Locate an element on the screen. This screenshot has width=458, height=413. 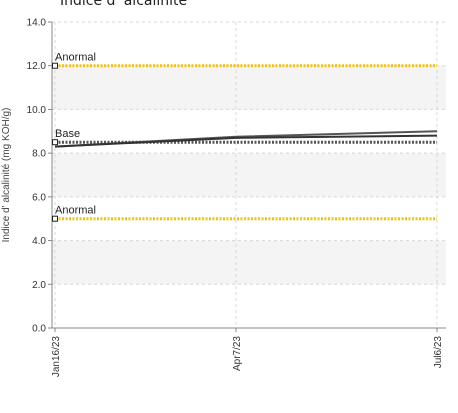
x-tick-label: Jan16/23 is located at coordinates (56, 357).